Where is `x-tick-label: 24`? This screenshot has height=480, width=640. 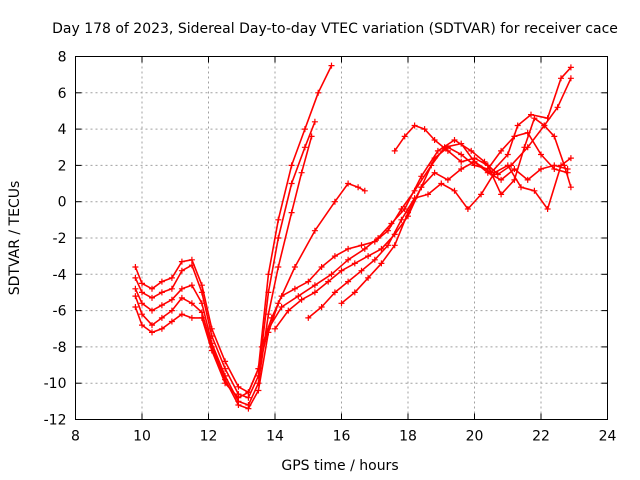
x-tick-label: 24 is located at coordinates (608, 437).